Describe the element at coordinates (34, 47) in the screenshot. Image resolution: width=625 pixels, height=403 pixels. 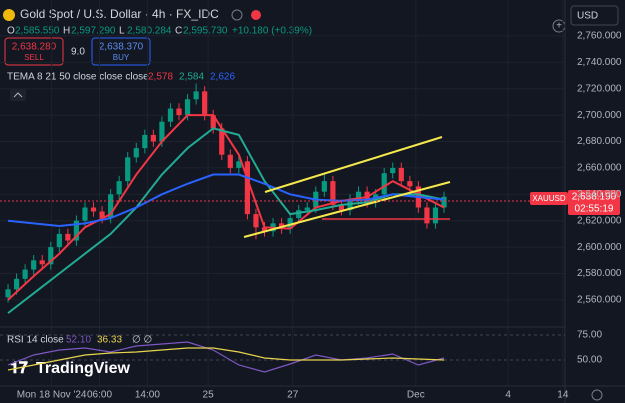
I see `sell-price: 2,638.280` at that location.